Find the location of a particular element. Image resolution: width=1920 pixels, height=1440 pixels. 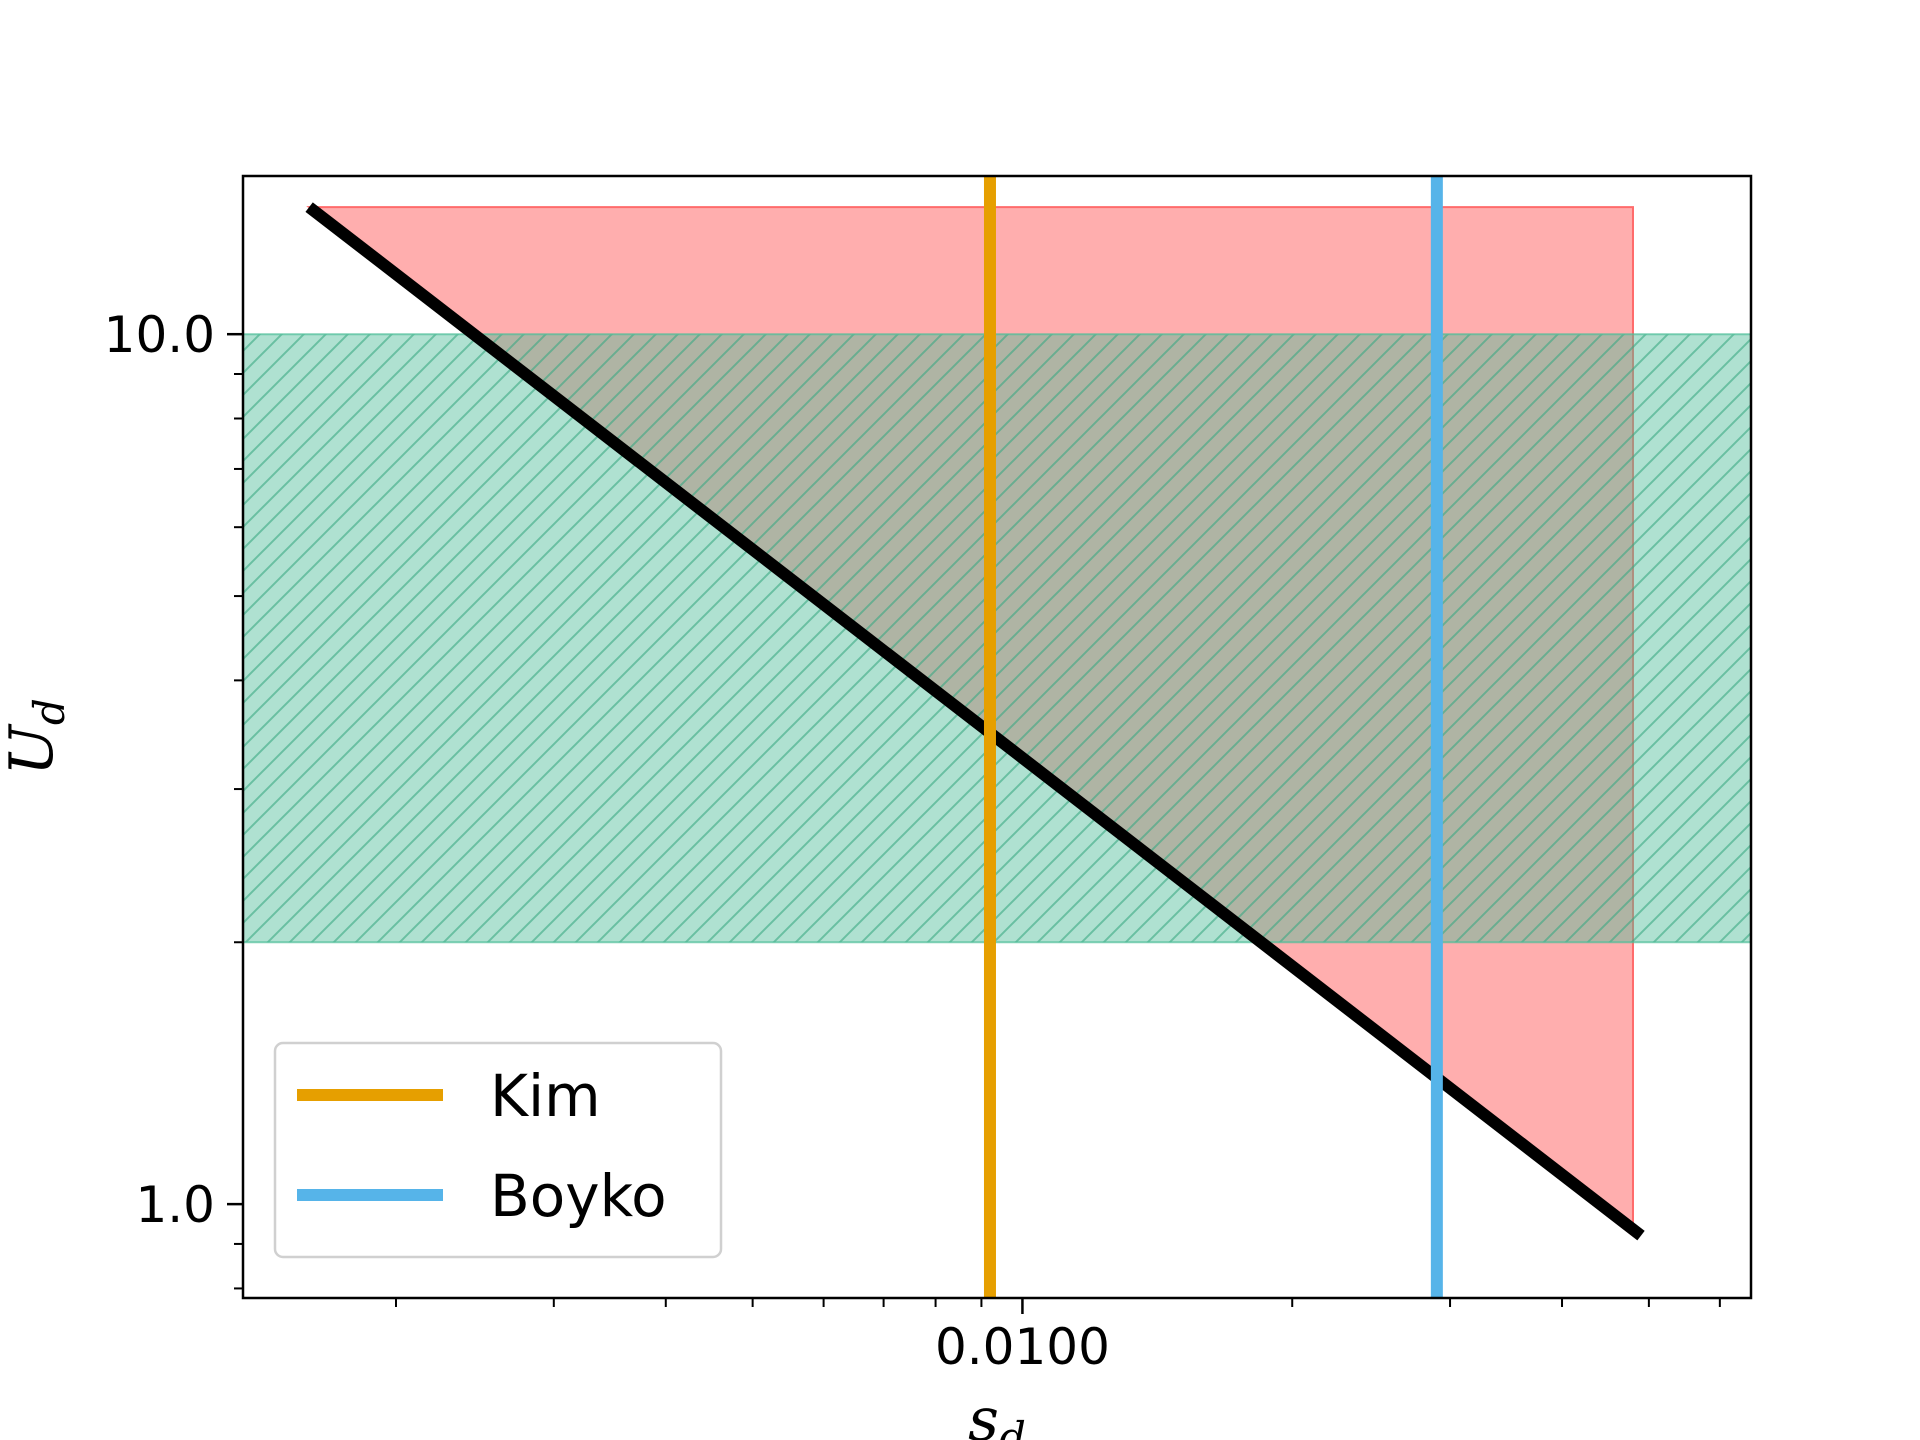

x-tick-label: 0.0100 is located at coordinates (1022, 1347).